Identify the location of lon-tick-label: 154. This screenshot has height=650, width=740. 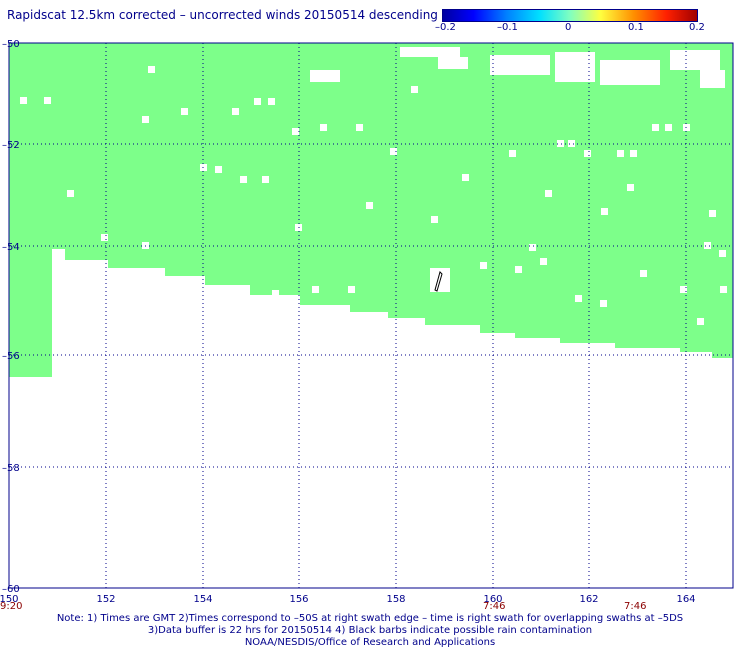
(202, 599).